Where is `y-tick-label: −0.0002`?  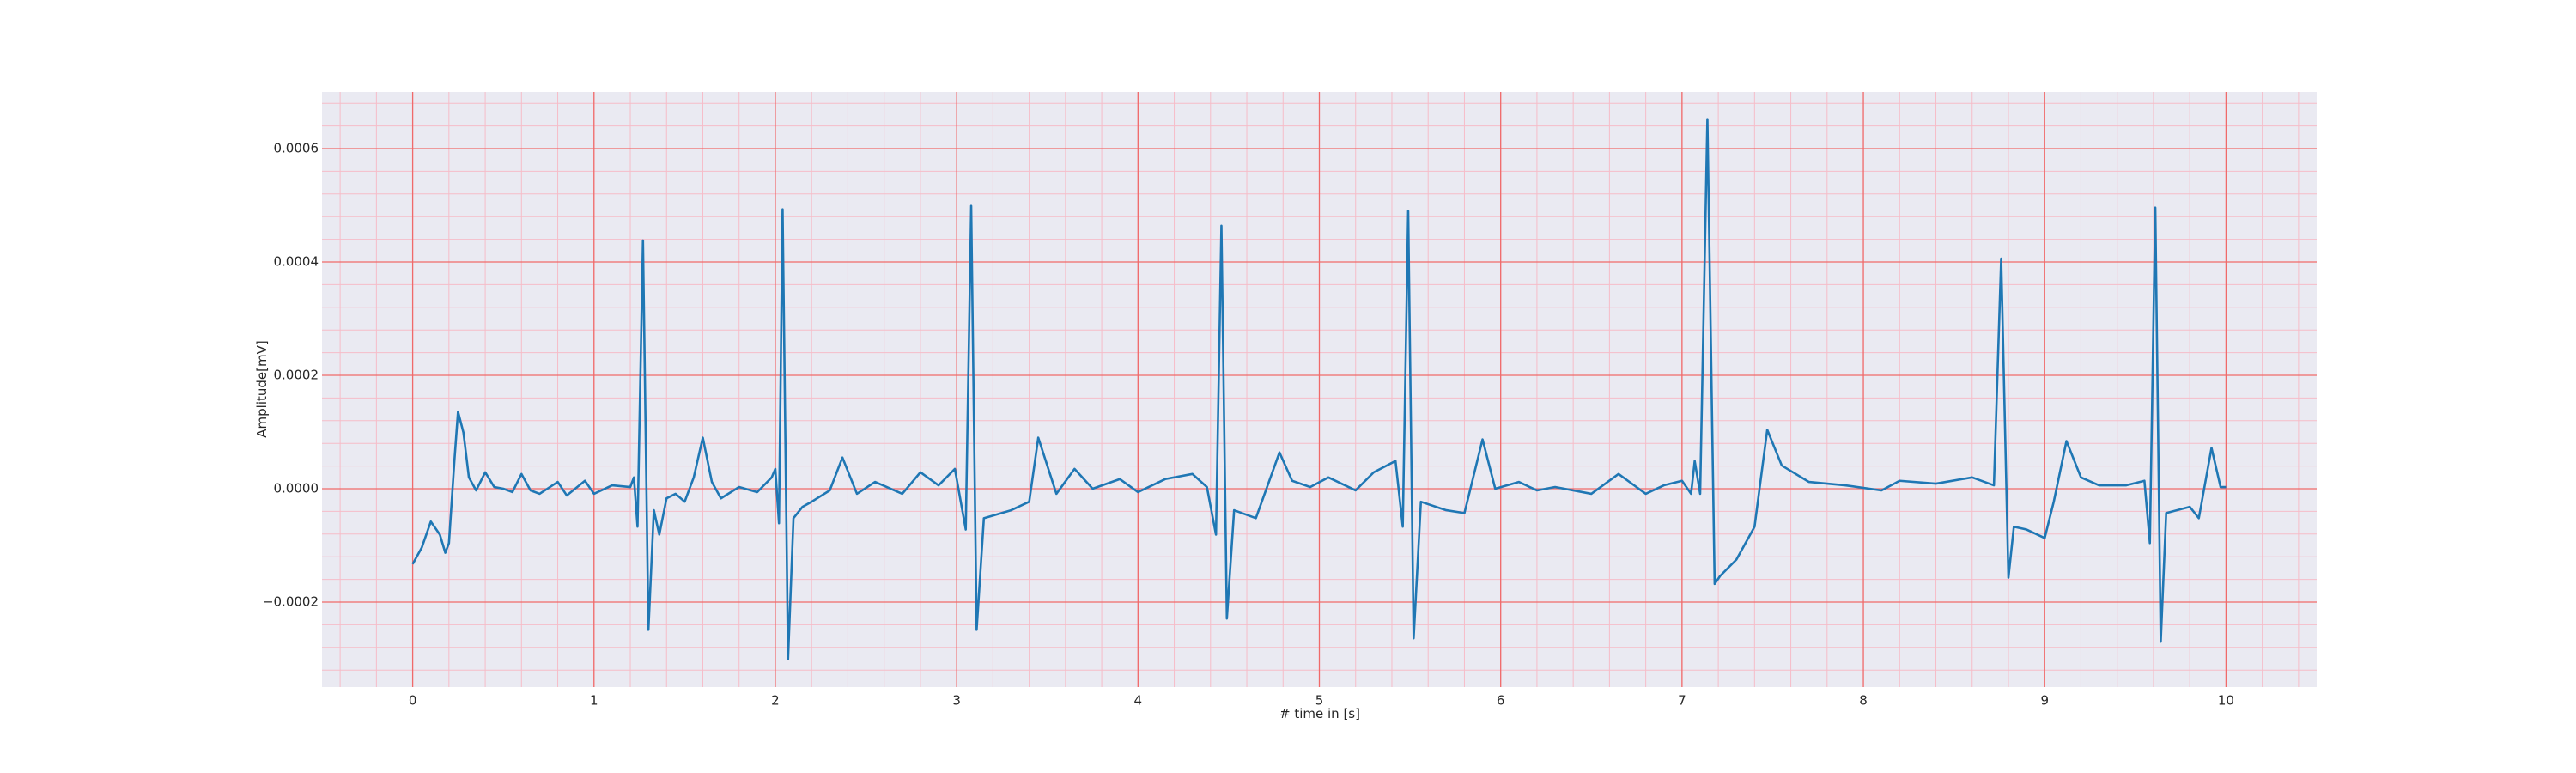
y-tick-label: −0.0002 is located at coordinates (291, 602).